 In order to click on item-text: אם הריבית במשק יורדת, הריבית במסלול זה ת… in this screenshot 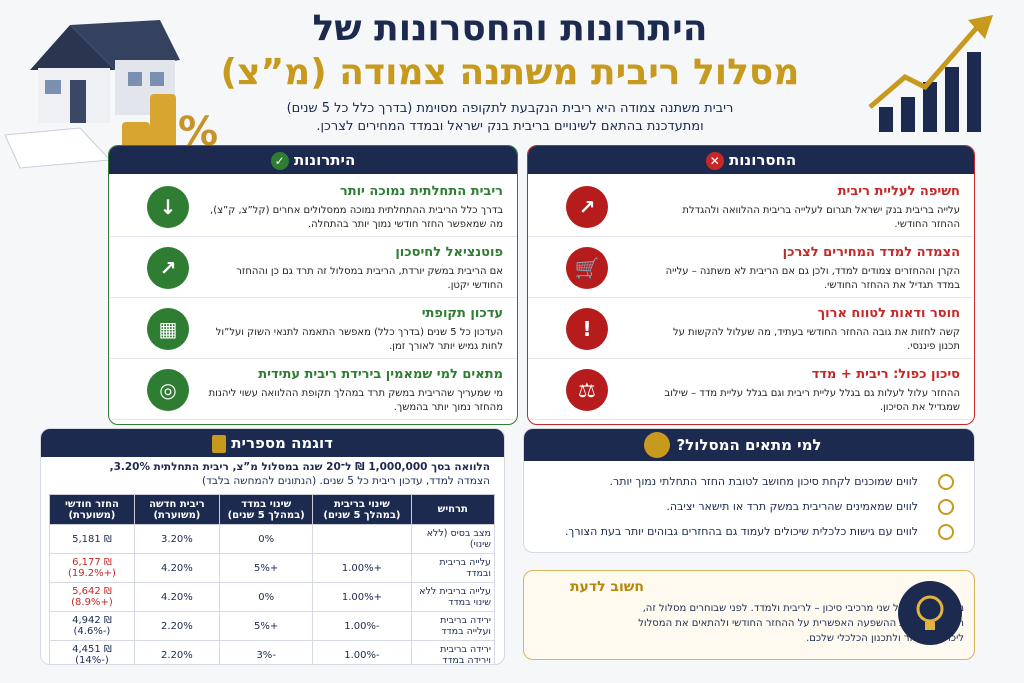, I will do `click(369, 278)`.